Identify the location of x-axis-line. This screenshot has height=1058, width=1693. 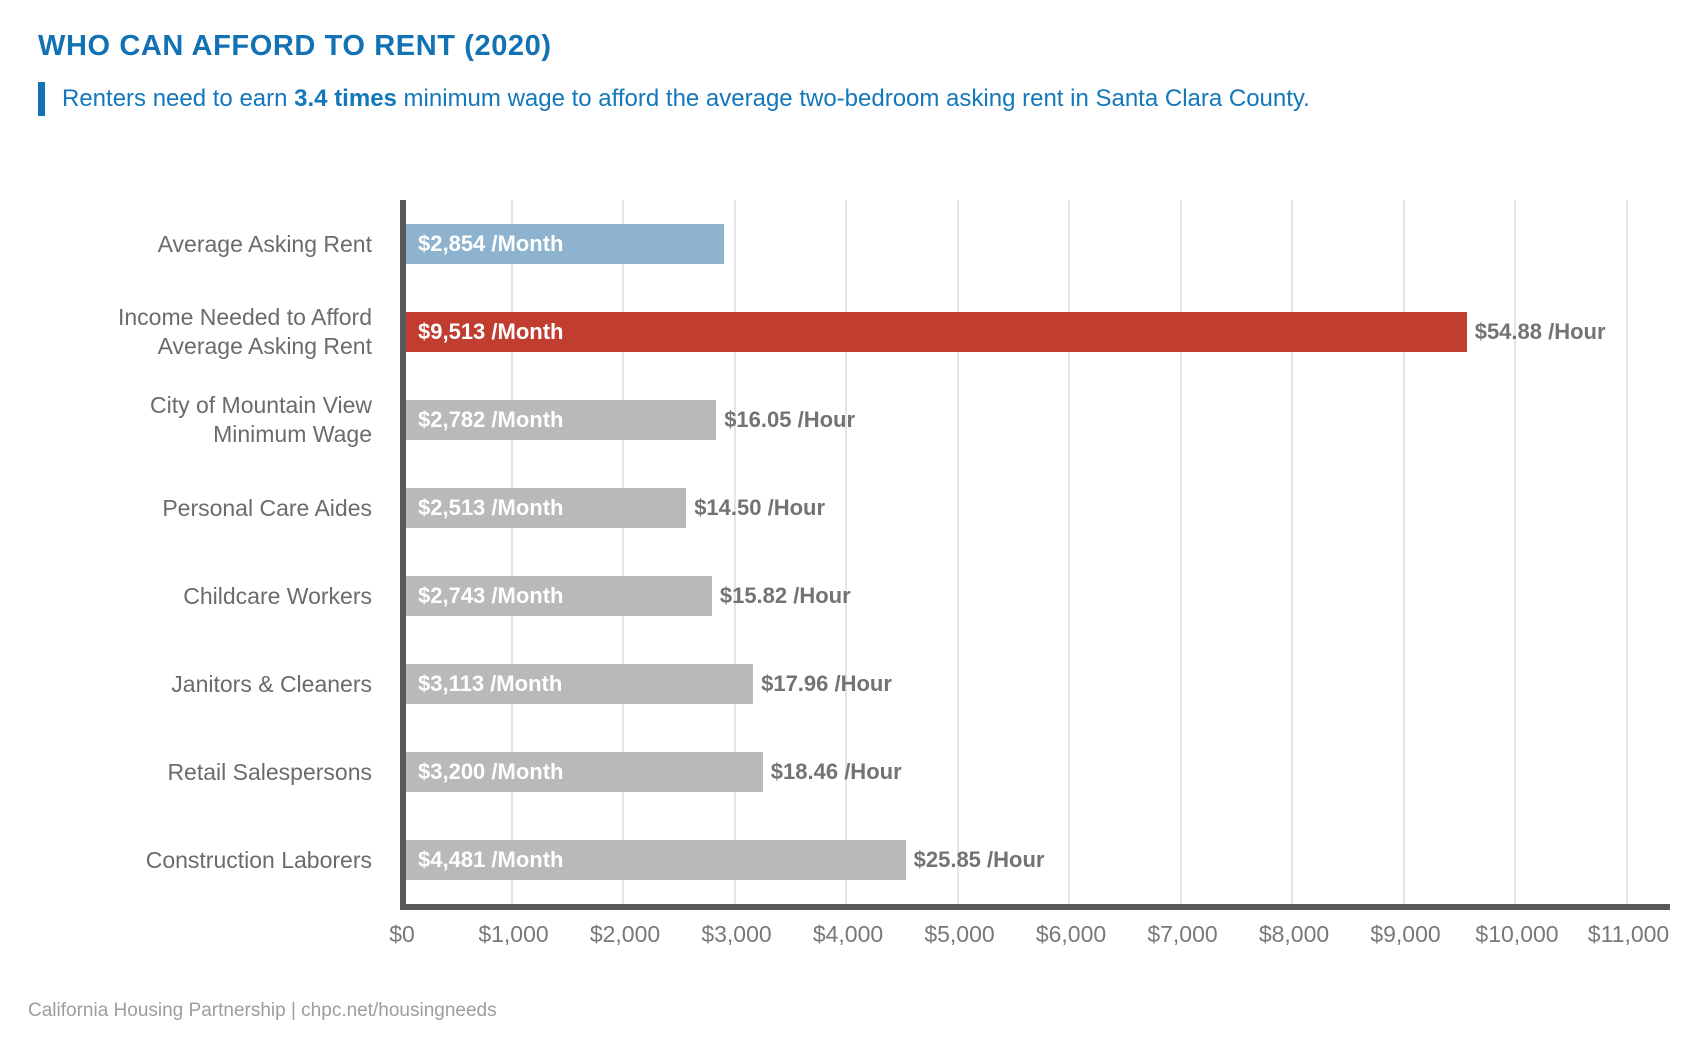
(1035, 907).